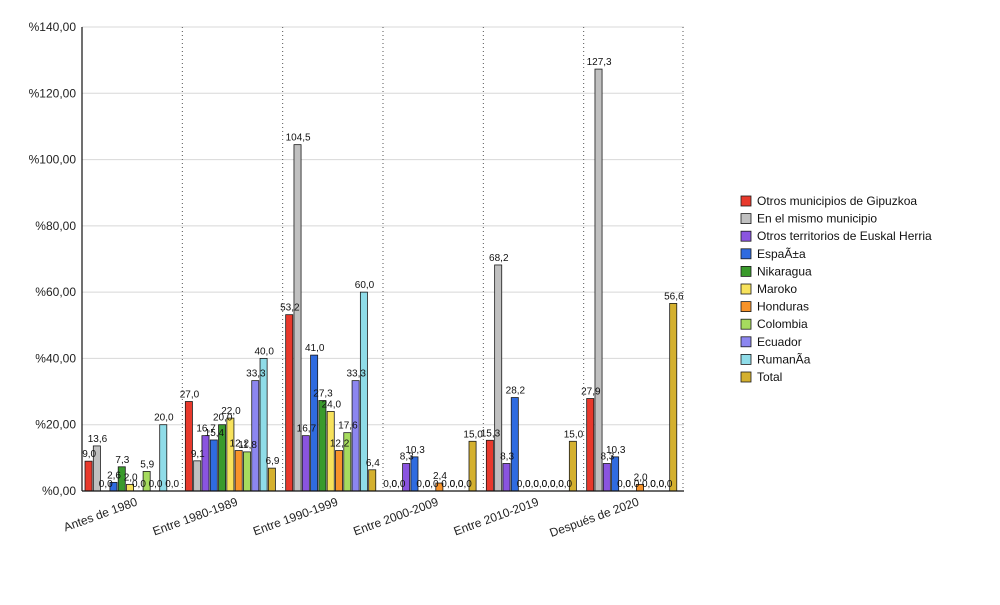 This screenshot has height=605, width=1000. Describe the element at coordinates (55, 358) in the screenshot. I see `y-tick-label: %40,00` at that location.